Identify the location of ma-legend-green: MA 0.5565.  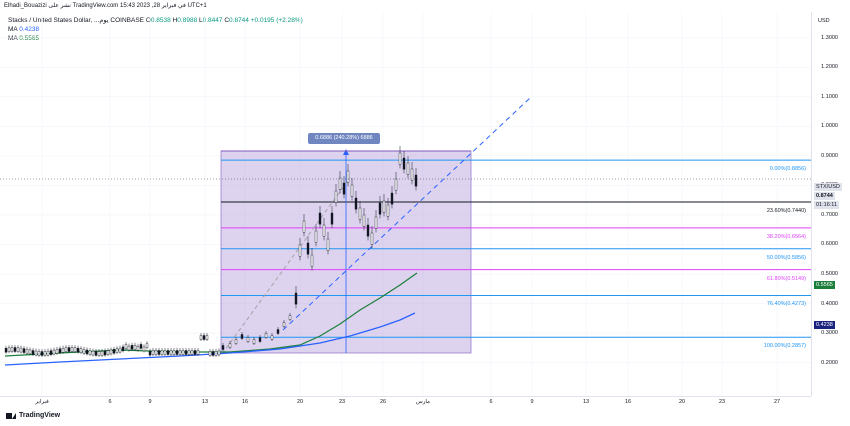
(23, 38).